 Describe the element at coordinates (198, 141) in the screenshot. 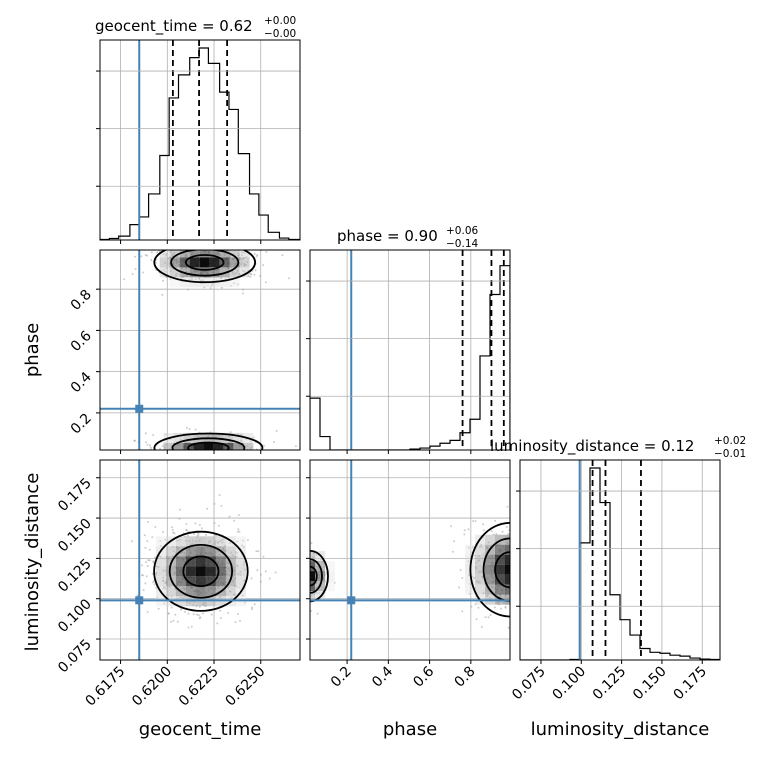

I see `panel-geocent-time-histogram` at that location.